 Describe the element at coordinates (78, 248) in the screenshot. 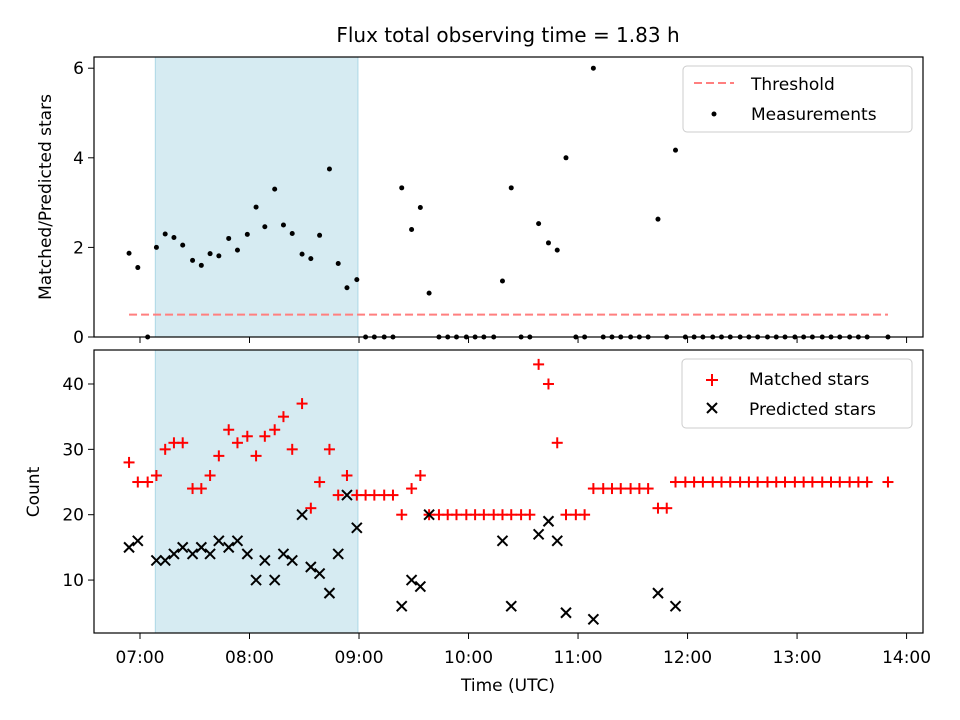

I see `top-y-tick-label: 2` at that location.